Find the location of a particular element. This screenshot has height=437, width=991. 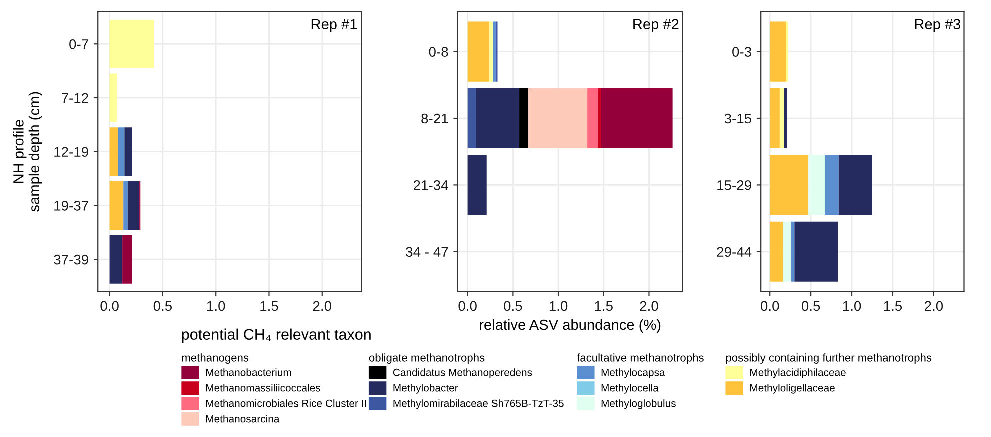

y-tick-label: 0-7 is located at coordinates (79, 44).